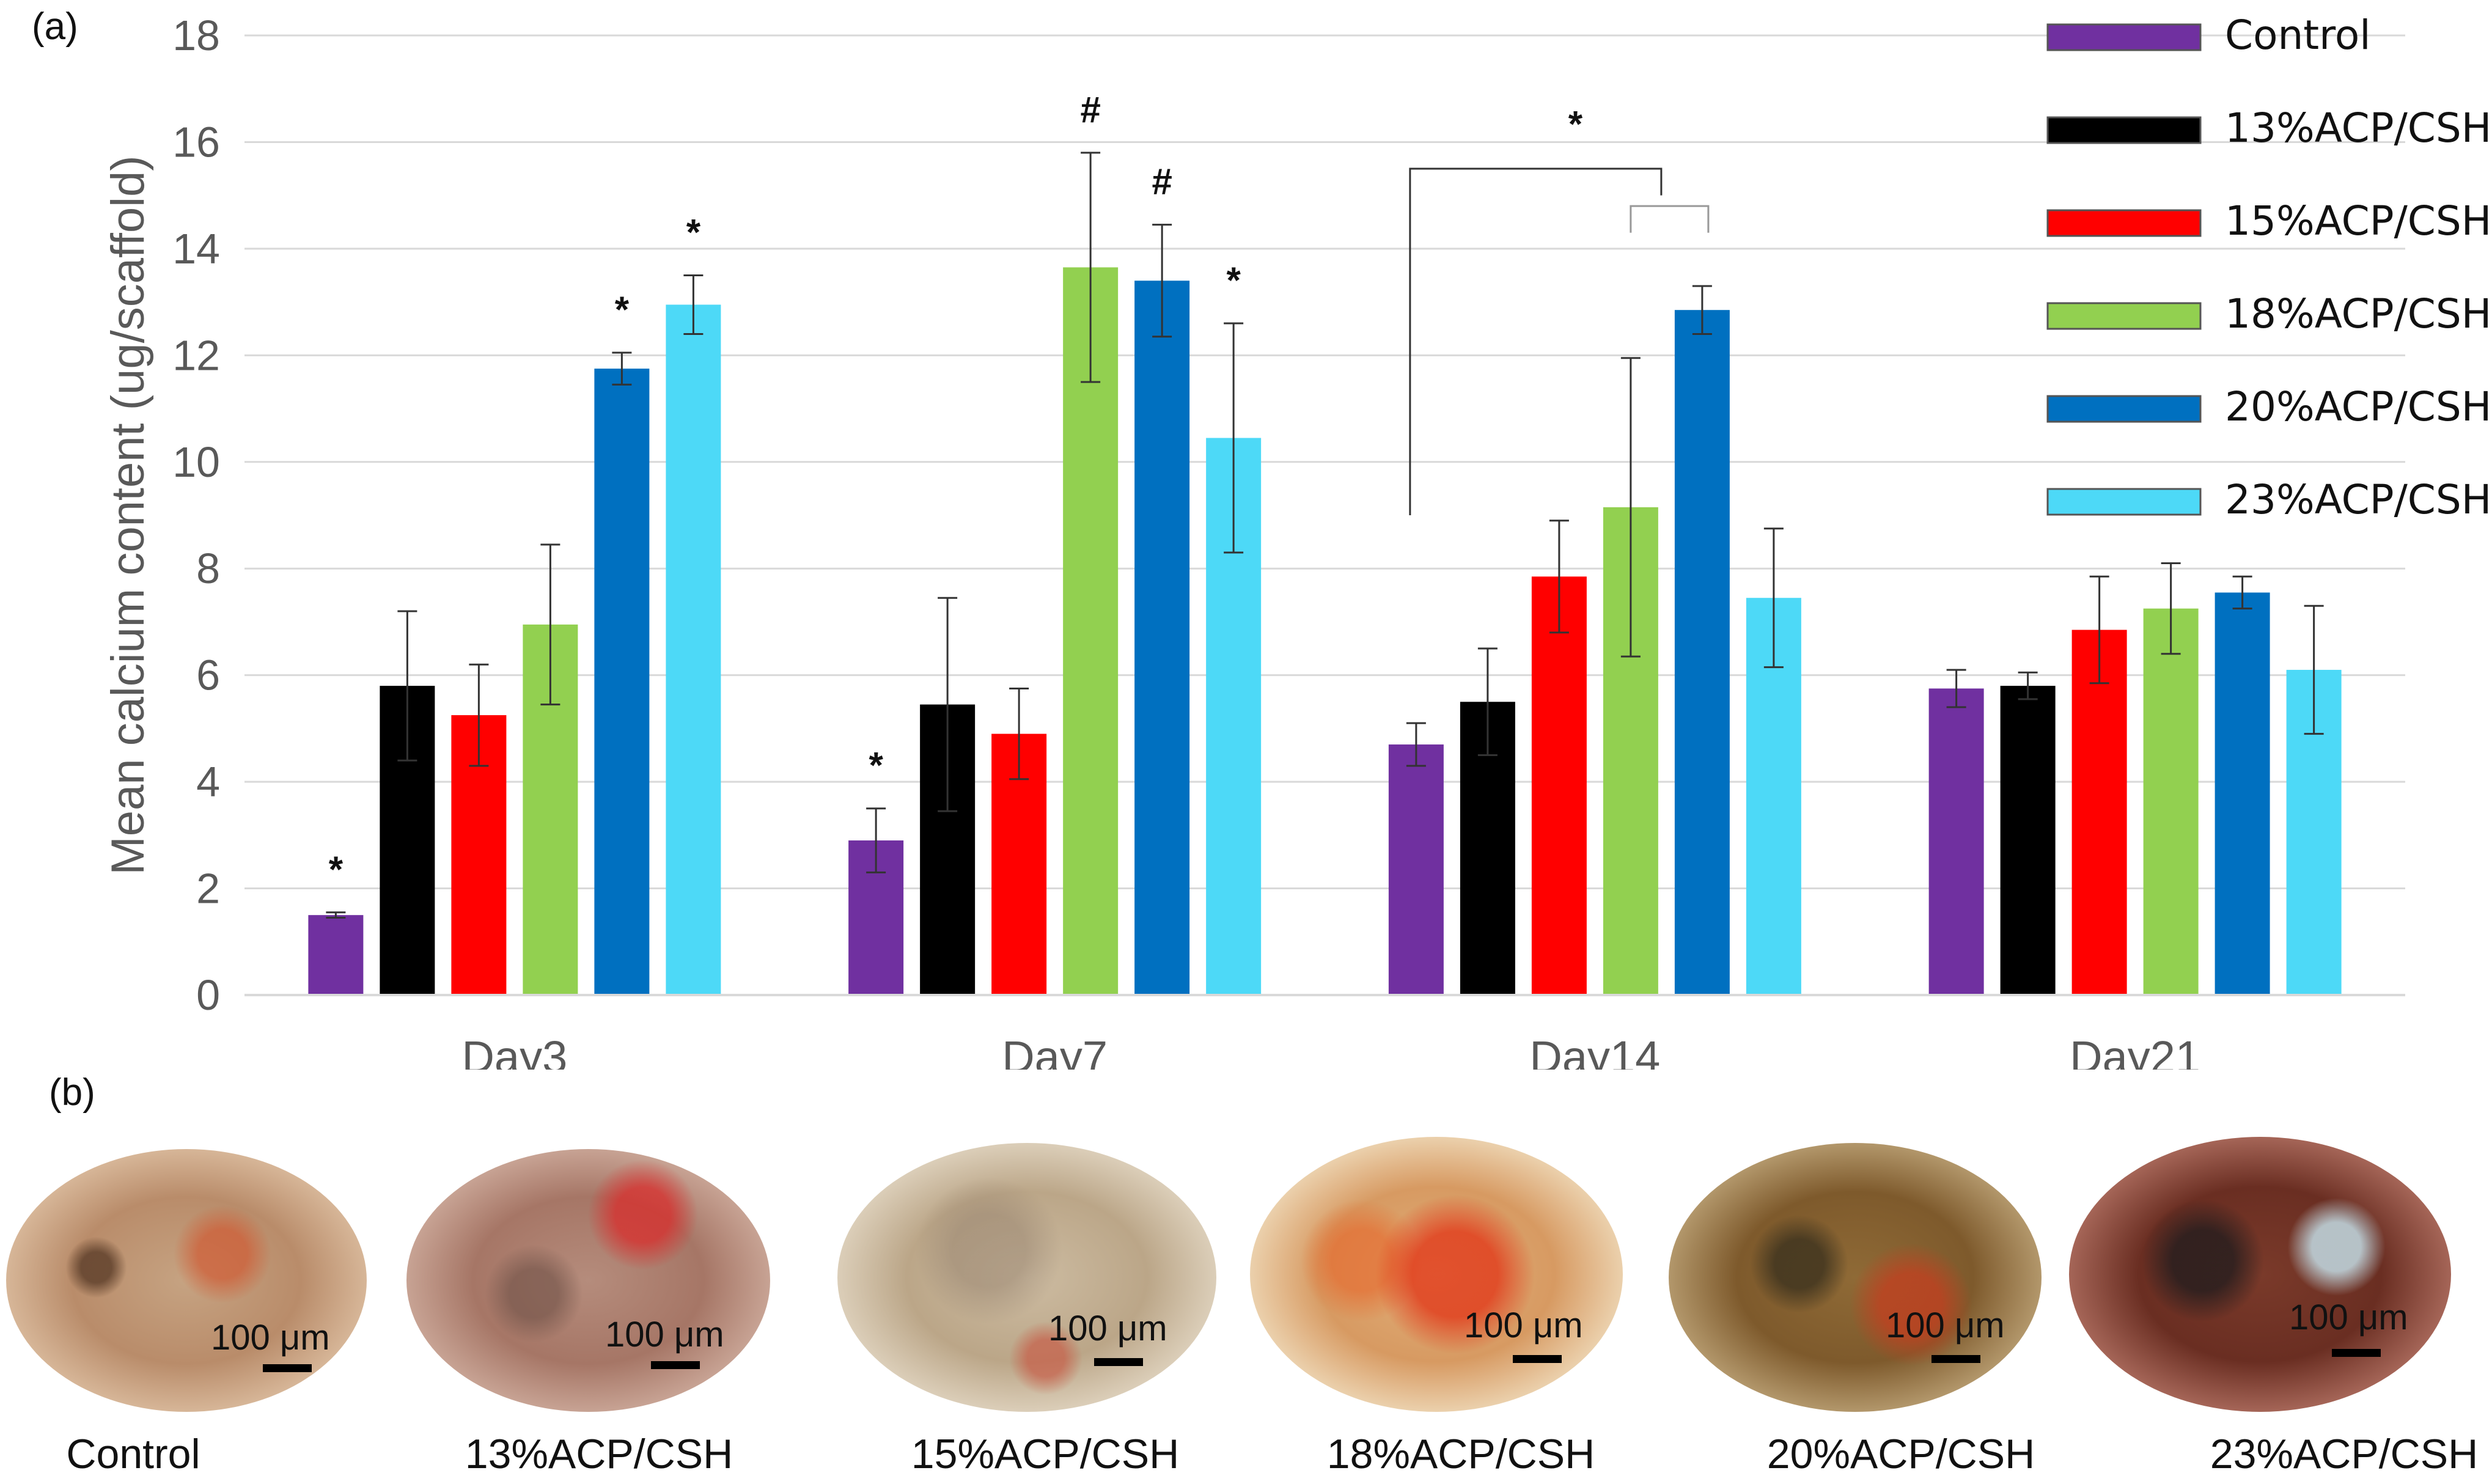 Image resolution: width=2492 pixels, height=1484 pixels. What do you see at coordinates (196, 355) in the screenshot?
I see `y-tick-label: 12` at bounding box center [196, 355].